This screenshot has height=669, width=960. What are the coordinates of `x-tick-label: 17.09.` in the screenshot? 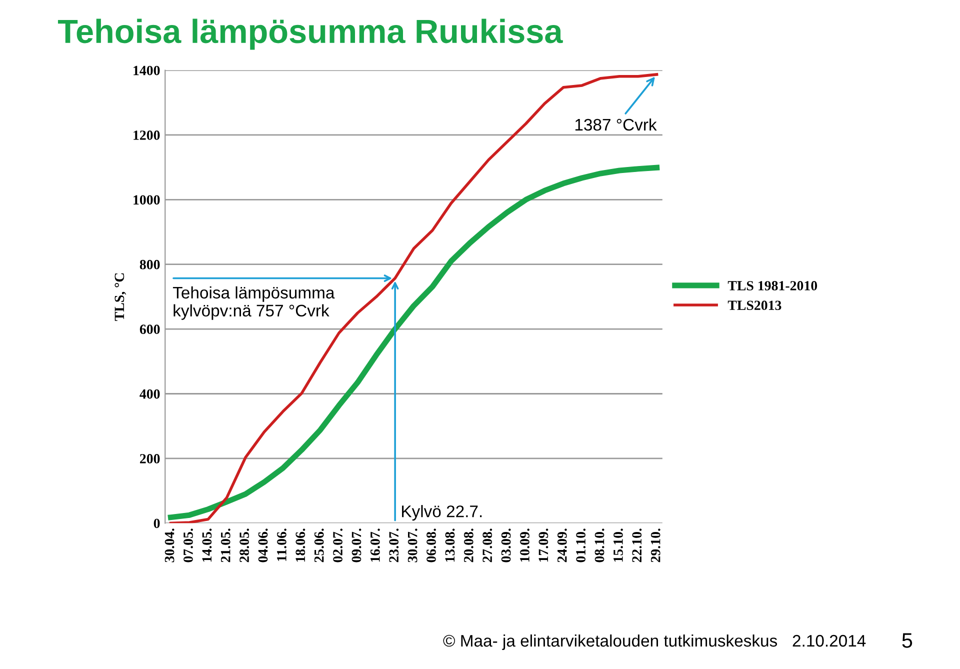 It's located at (543, 545).